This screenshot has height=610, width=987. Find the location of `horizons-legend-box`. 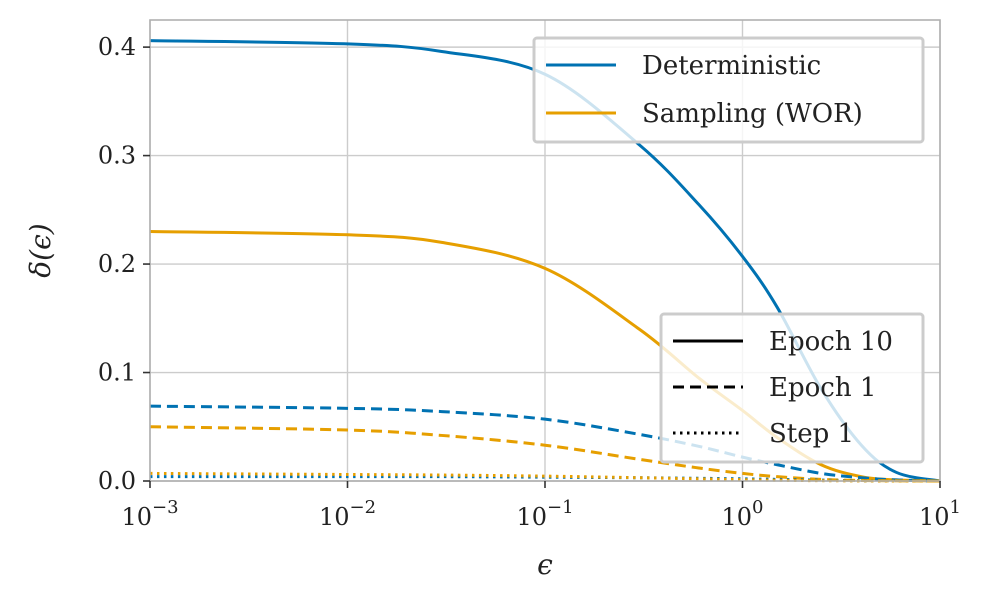

horizons-legend-box is located at coordinates (792, 388).